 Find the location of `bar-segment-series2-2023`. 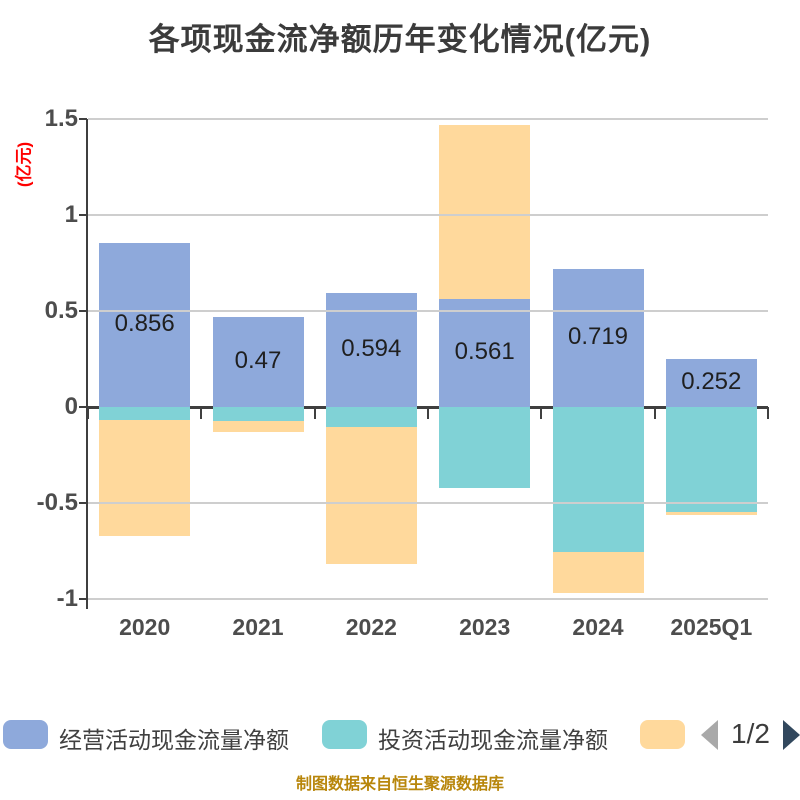

bar-segment-series2-2023 is located at coordinates (485, 448).